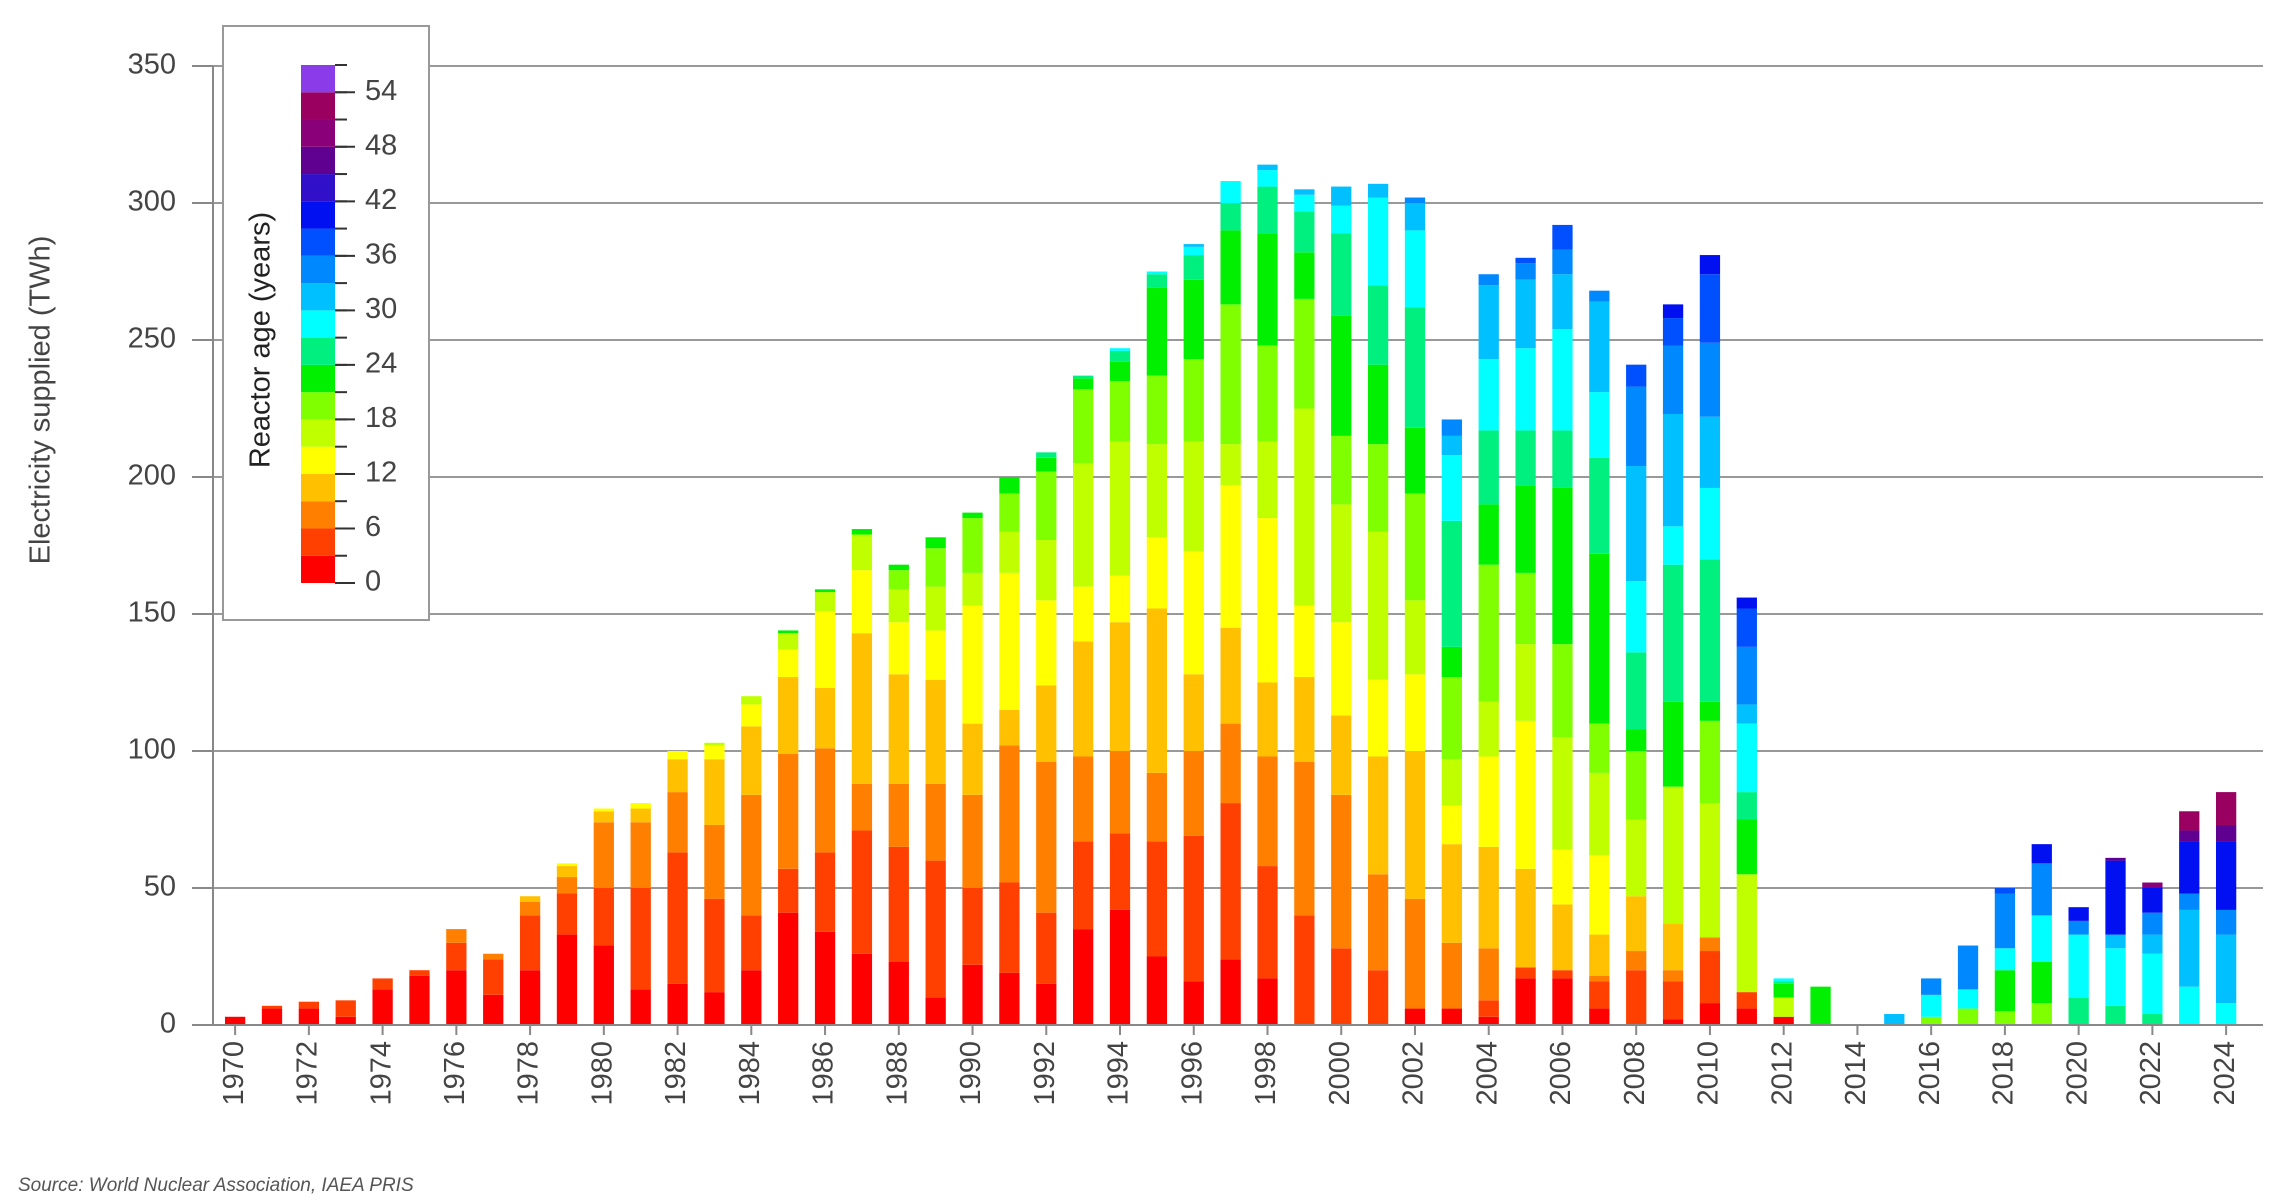  Describe the element at coordinates (2077, 1073) in the screenshot. I see `x-tick-label: 2020` at that location.